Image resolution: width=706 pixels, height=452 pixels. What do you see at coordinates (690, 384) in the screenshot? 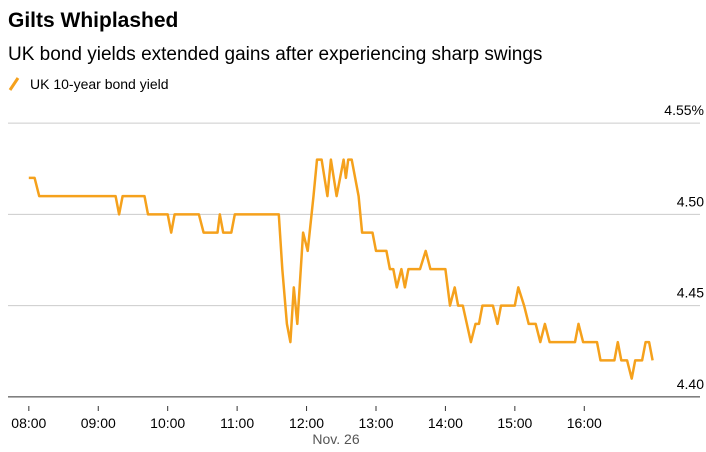
I see `y-tick-label: 4.40` at bounding box center [690, 384].